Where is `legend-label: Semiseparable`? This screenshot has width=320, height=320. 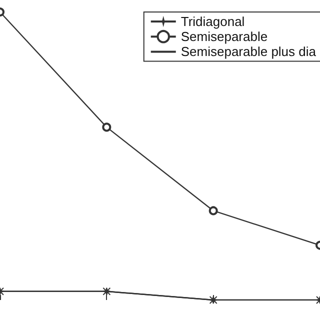 legend-label: Semiseparable is located at coordinates (224, 36).